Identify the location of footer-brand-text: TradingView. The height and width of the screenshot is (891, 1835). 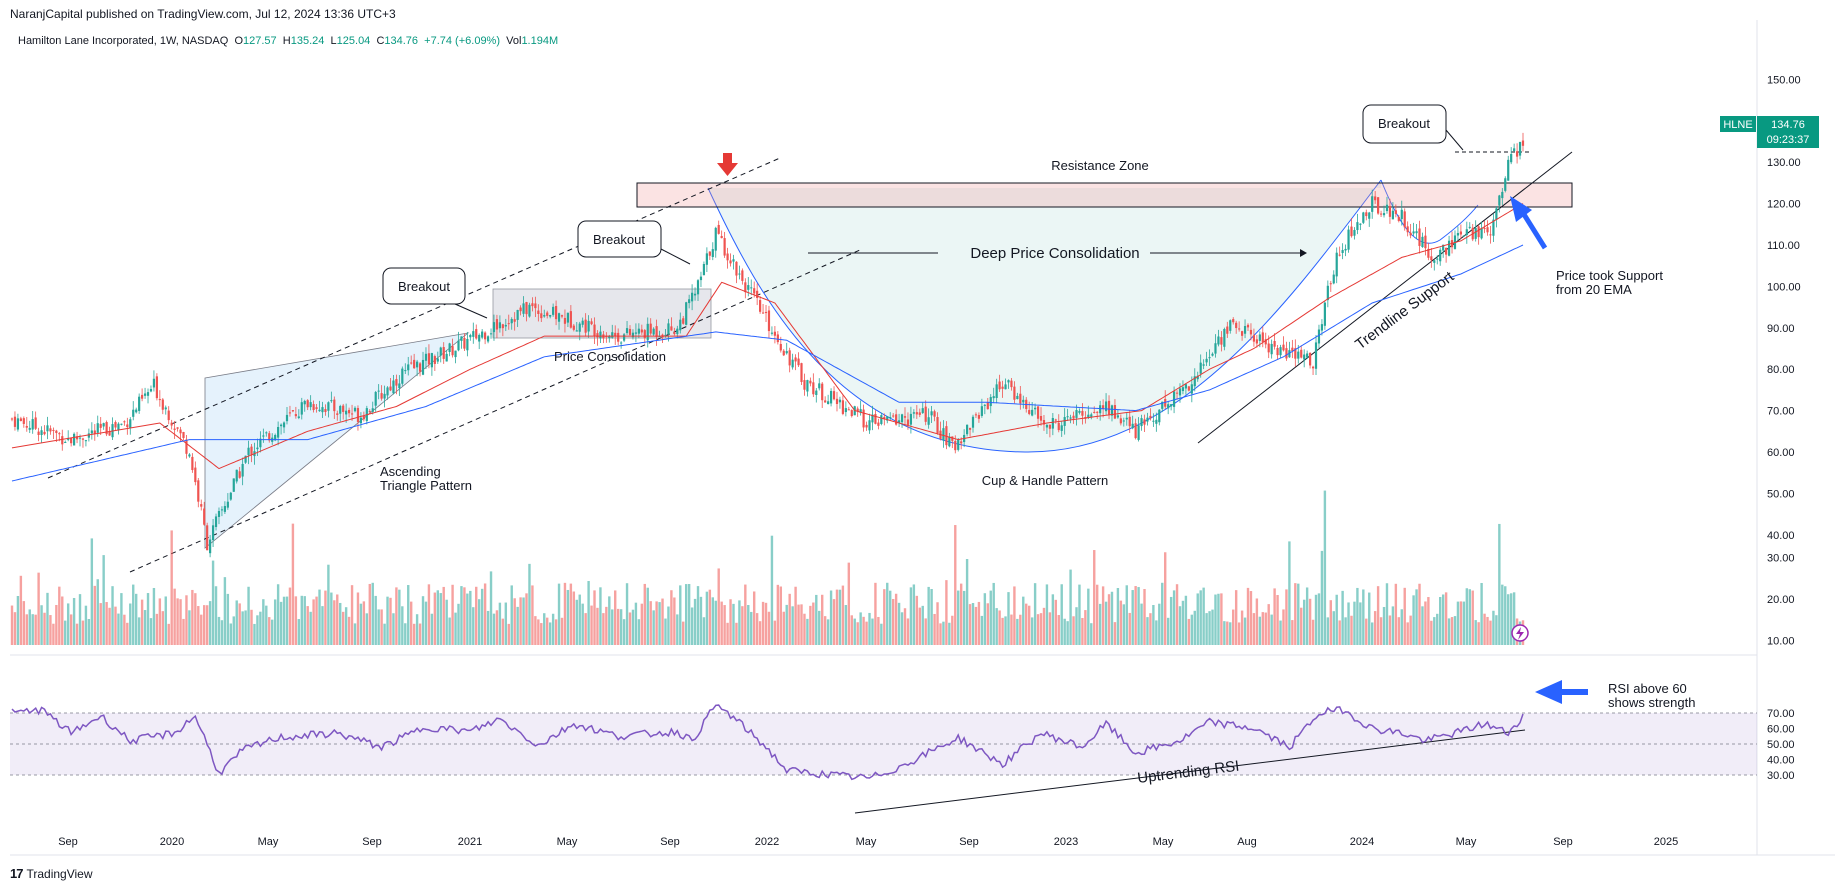
(59, 873).